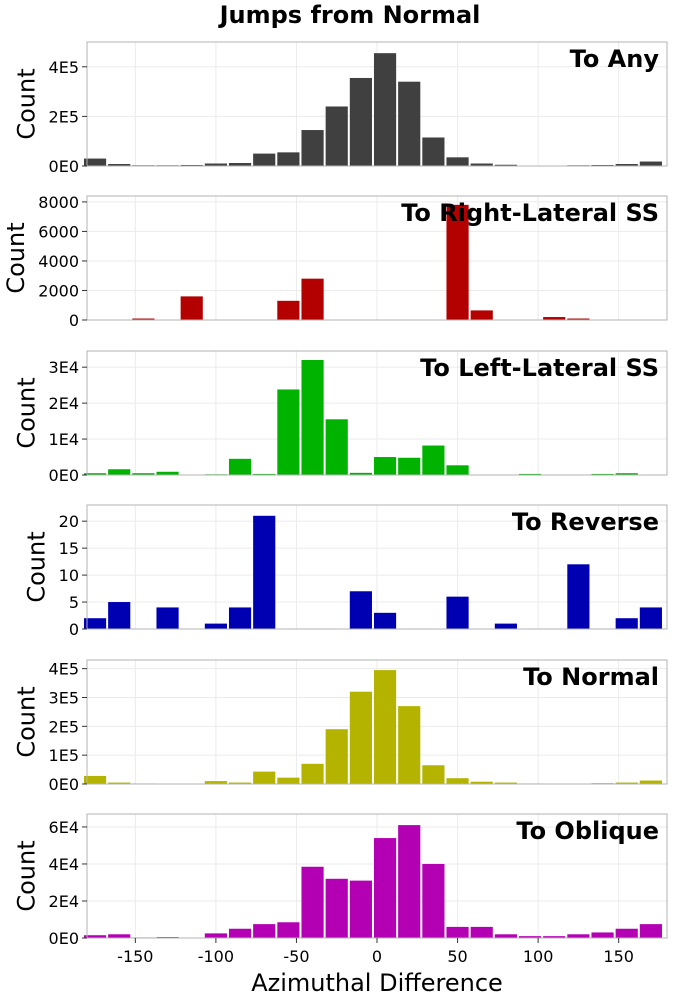  What do you see at coordinates (539, 368) in the screenshot?
I see `panel-label: To Left-Lateral SS` at bounding box center [539, 368].